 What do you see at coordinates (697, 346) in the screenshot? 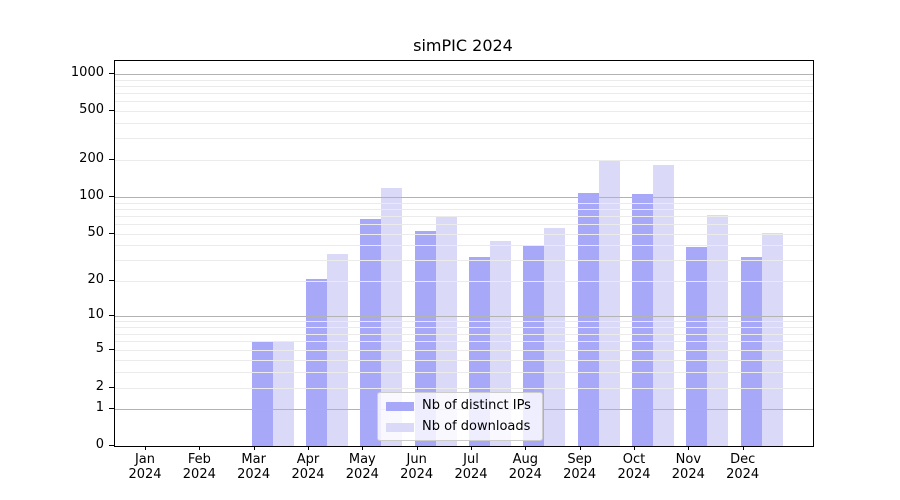
I see `bar-nov-ips` at bounding box center [697, 346].